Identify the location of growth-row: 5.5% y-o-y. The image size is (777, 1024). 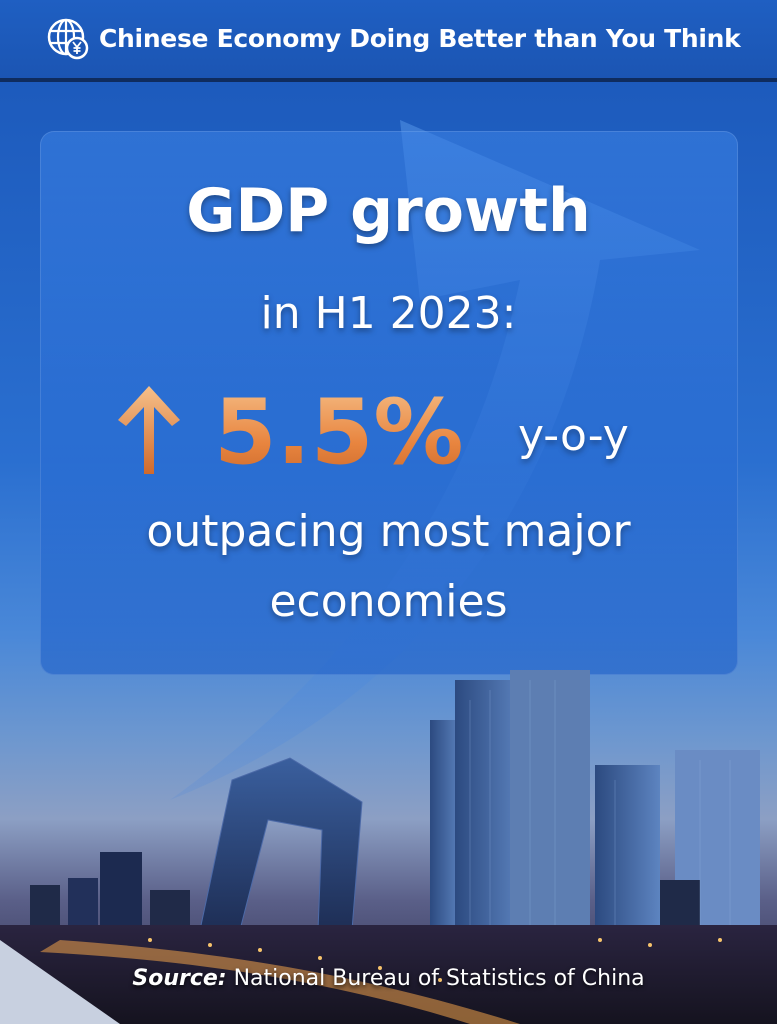
(388, 432).